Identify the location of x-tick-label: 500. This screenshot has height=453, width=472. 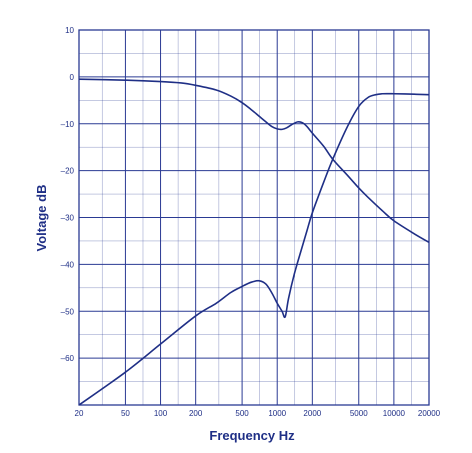
(242, 413).